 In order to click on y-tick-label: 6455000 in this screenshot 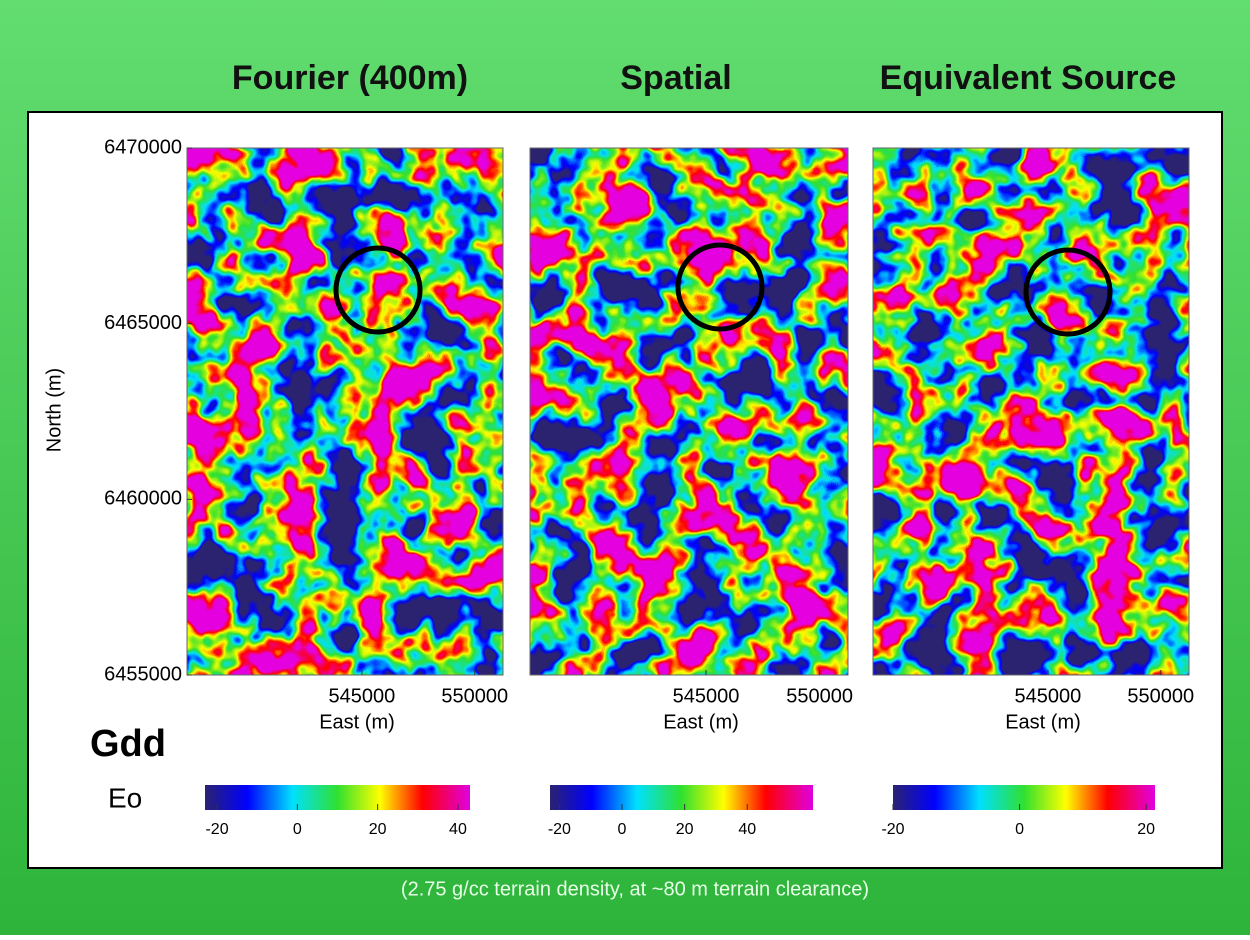, I will do `click(143, 674)`.